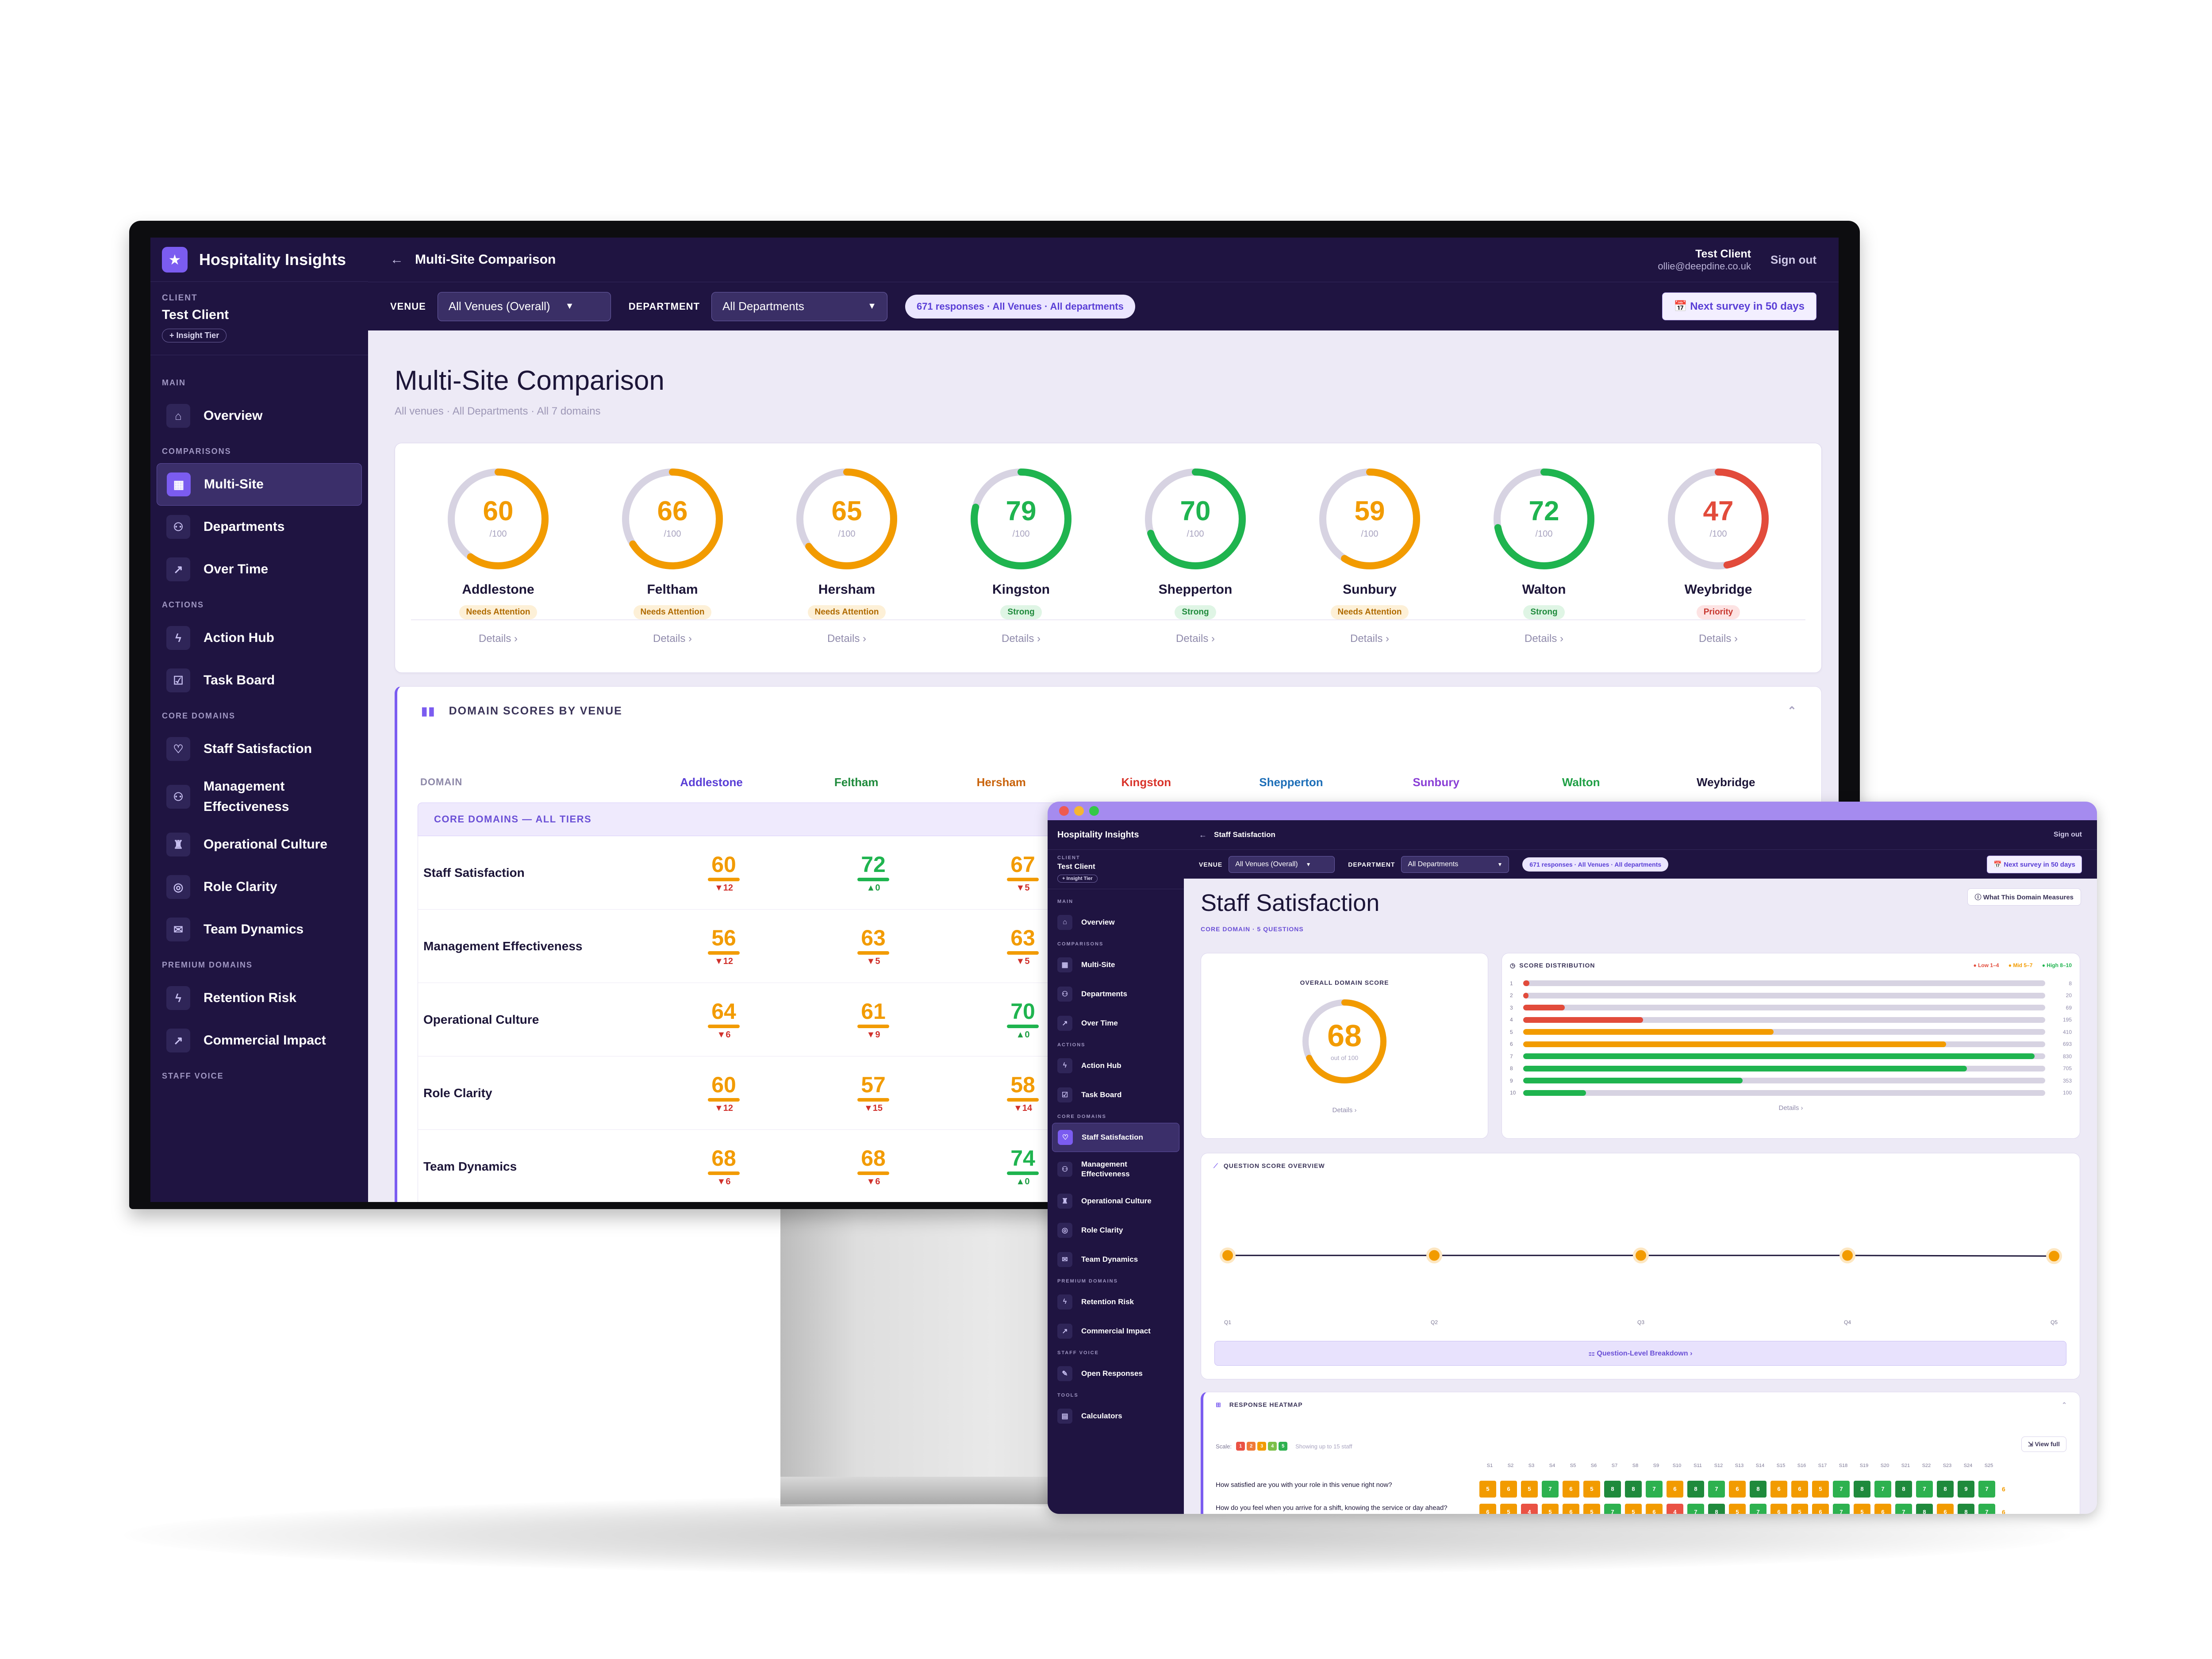  What do you see at coordinates (2068, 835) in the screenshot?
I see `sign-out-link: Sign out` at bounding box center [2068, 835].